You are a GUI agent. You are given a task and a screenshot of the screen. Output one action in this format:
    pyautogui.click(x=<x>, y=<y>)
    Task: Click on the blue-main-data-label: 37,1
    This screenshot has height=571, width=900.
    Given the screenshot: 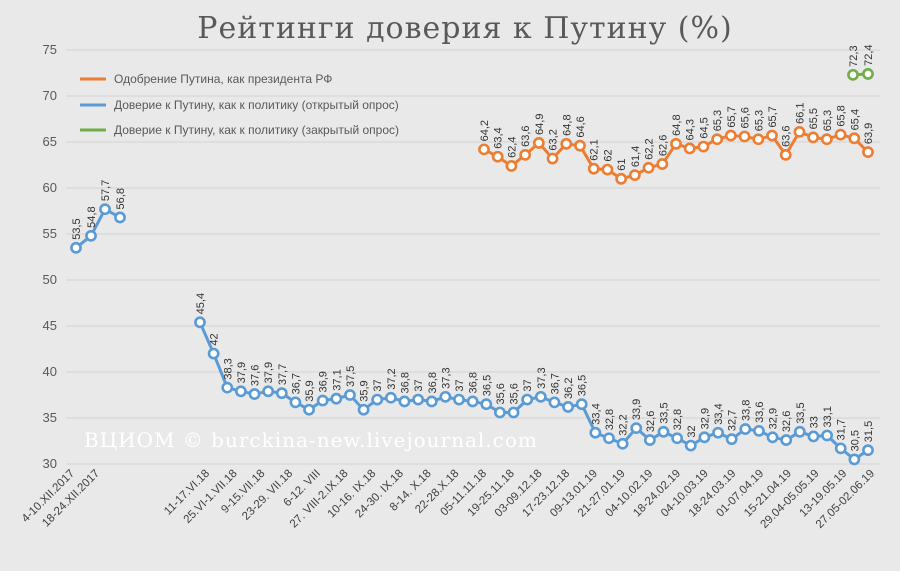 What is the action you would take?
    pyautogui.click(x=337, y=379)
    